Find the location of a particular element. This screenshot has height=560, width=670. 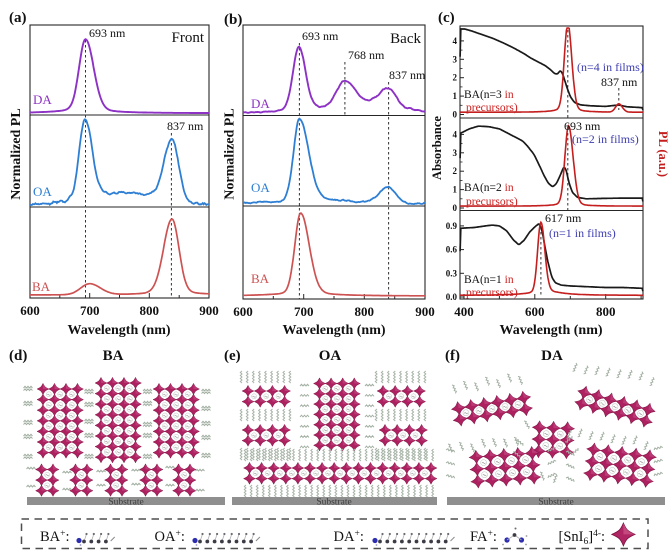

svg-text: (e) is located at coordinates (232, 356).